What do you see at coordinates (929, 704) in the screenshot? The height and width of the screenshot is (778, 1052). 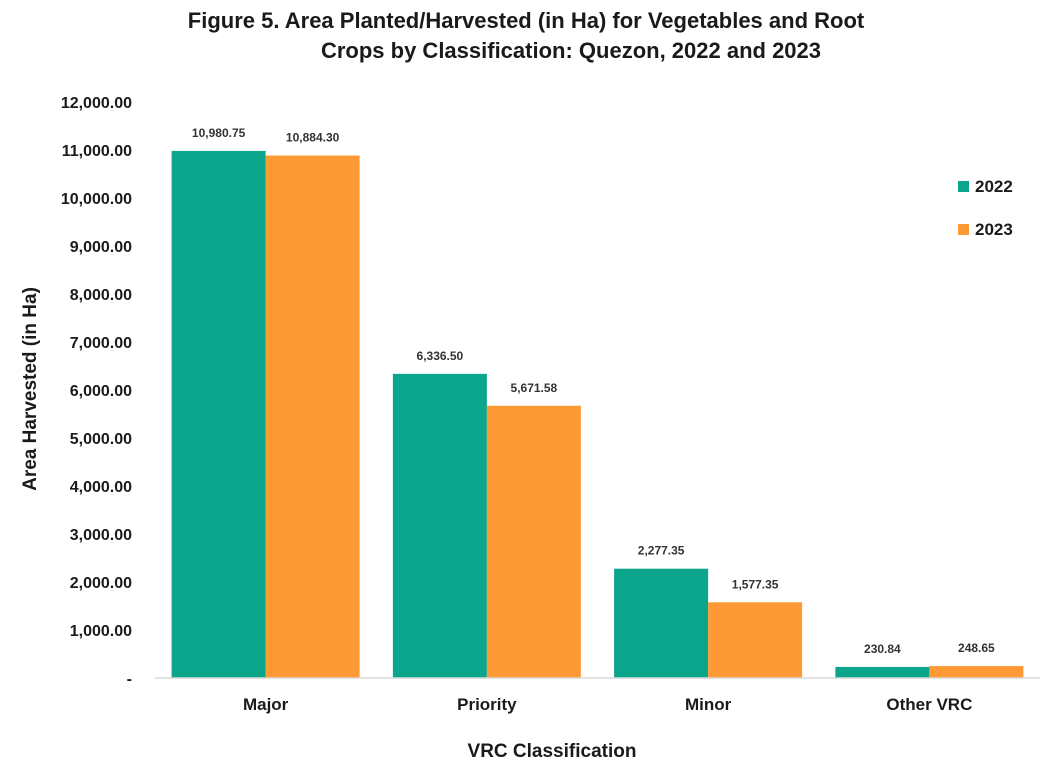 I see `x-tick-label: Other VRC` at bounding box center [929, 704].